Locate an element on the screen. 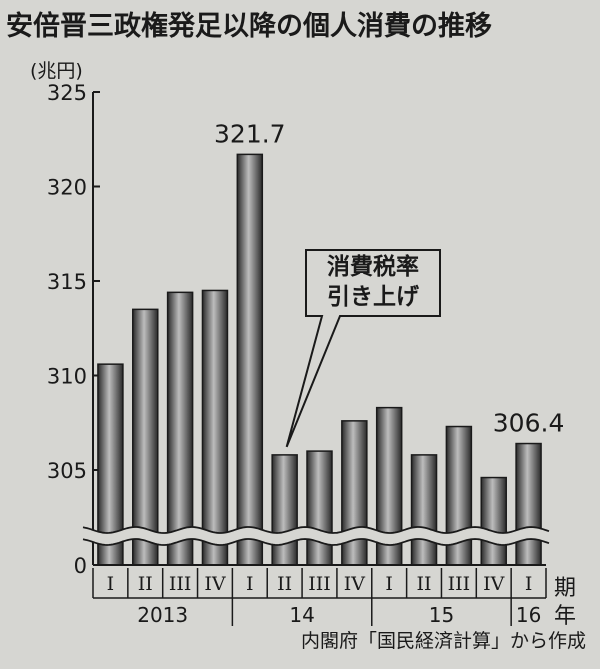 The height and width of the screenshot is (669, 600). y-tick-label-315: 315 is located at coordinates (67, 282).